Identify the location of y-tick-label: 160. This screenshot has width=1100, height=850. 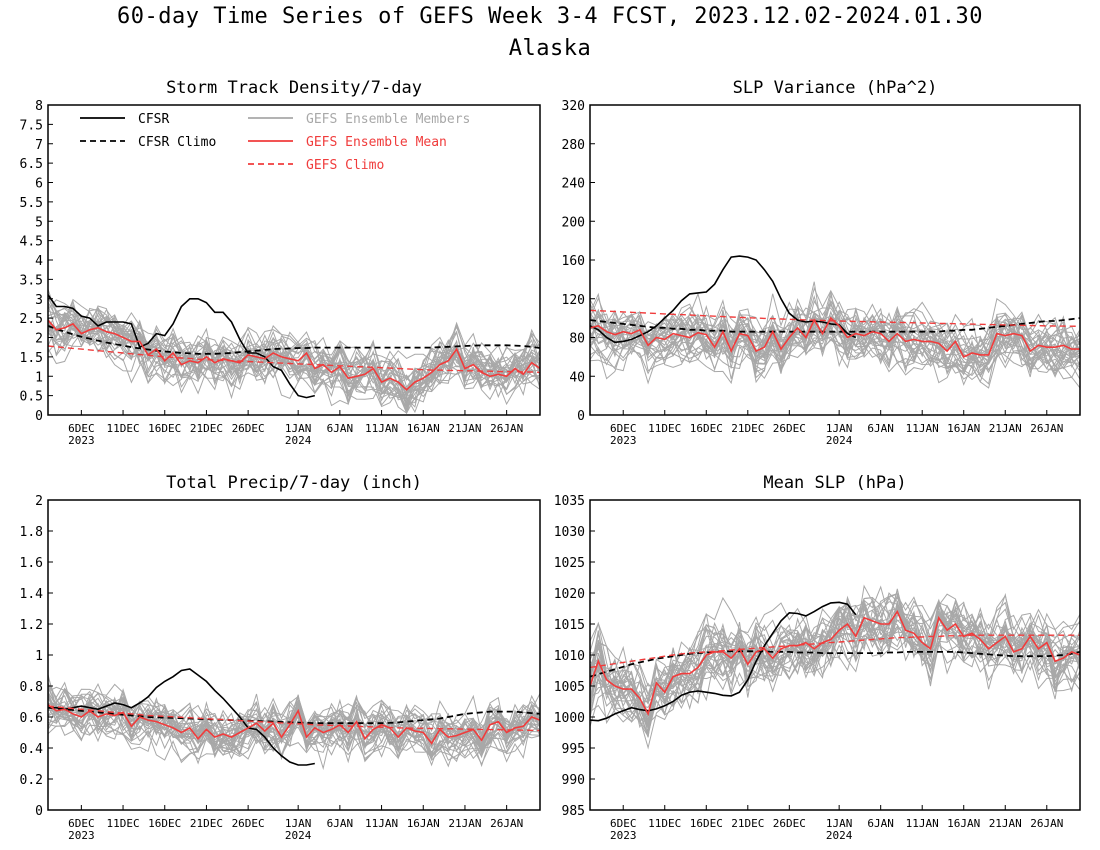
(573, 261).